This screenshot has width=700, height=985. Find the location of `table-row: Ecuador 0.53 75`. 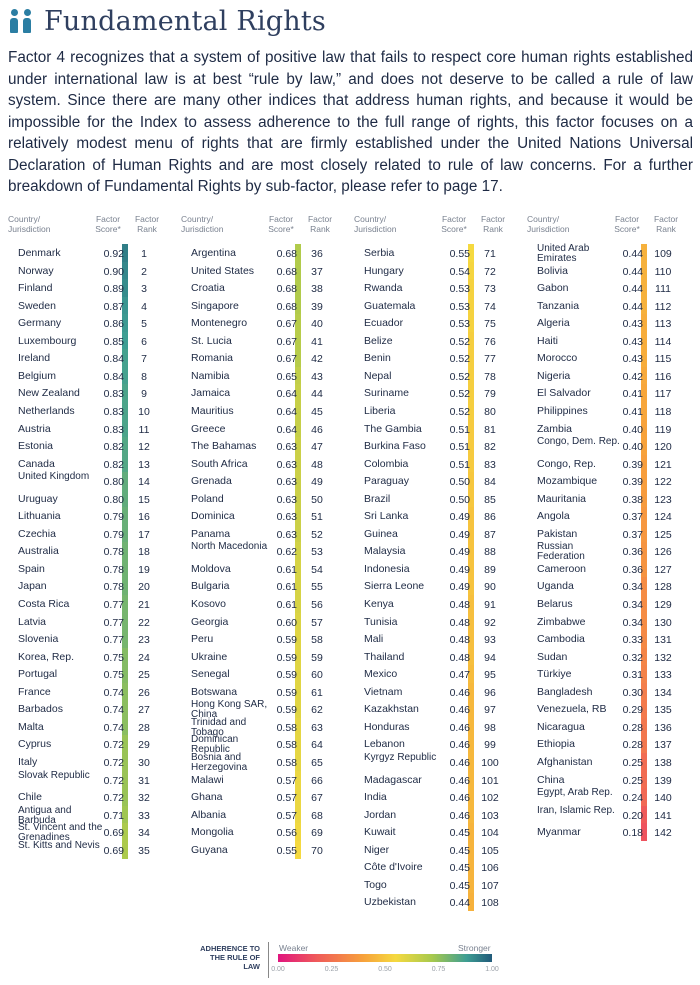

table-row: Ecuador 0.53 75 is located at coordinates (439, 325).